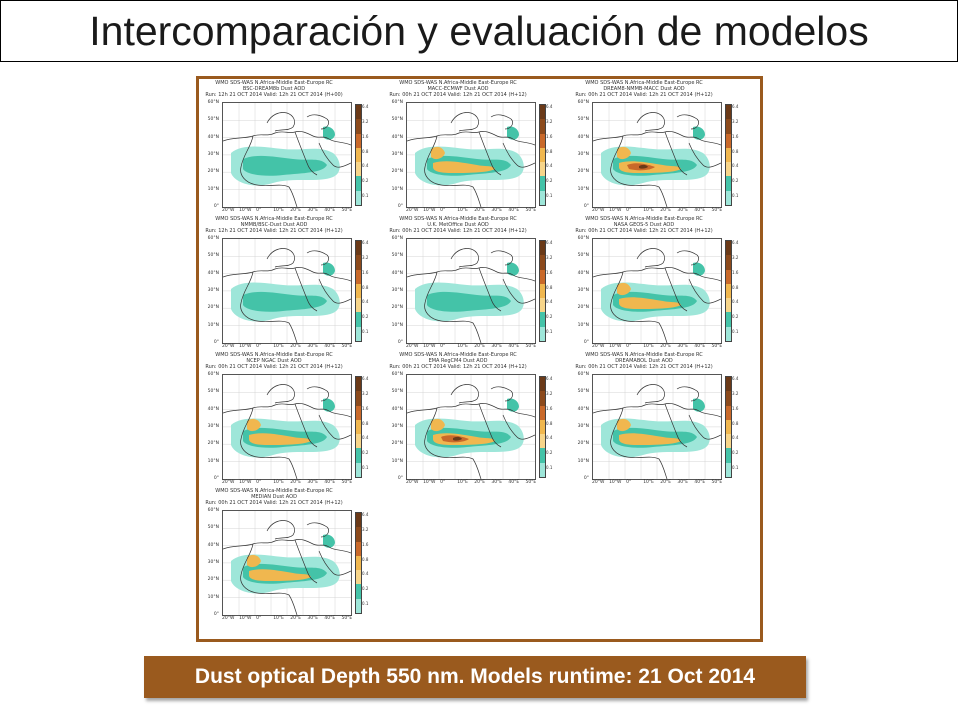 This screenshot has width=960, height=720. What do you see at coordinates (549, 393) in the screenshot?
I see `colorbar-tick-label: 3.2` at bounding box center [549, 393].